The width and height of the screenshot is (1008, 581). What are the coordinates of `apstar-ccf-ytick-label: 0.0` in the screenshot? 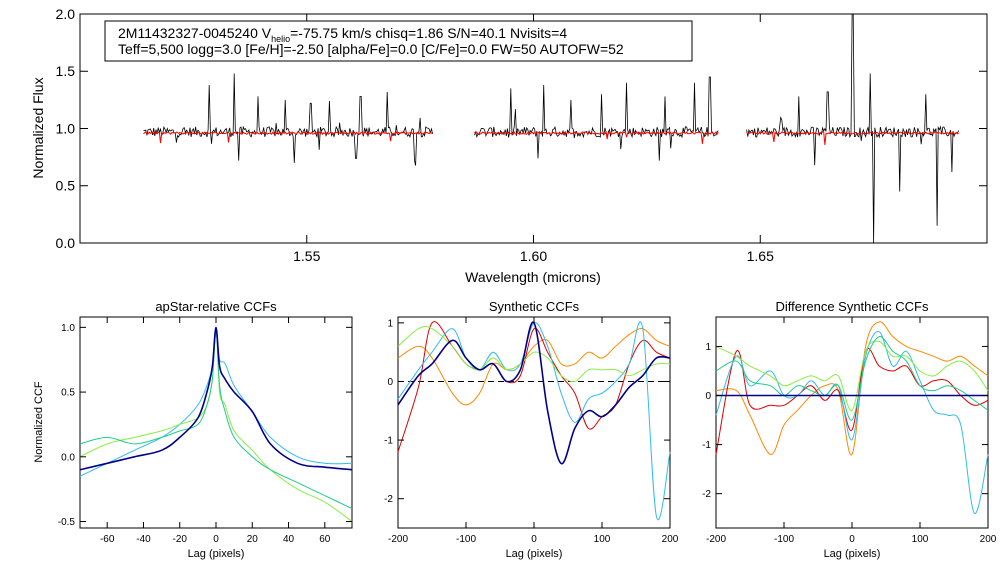 It's located at (68, 457).